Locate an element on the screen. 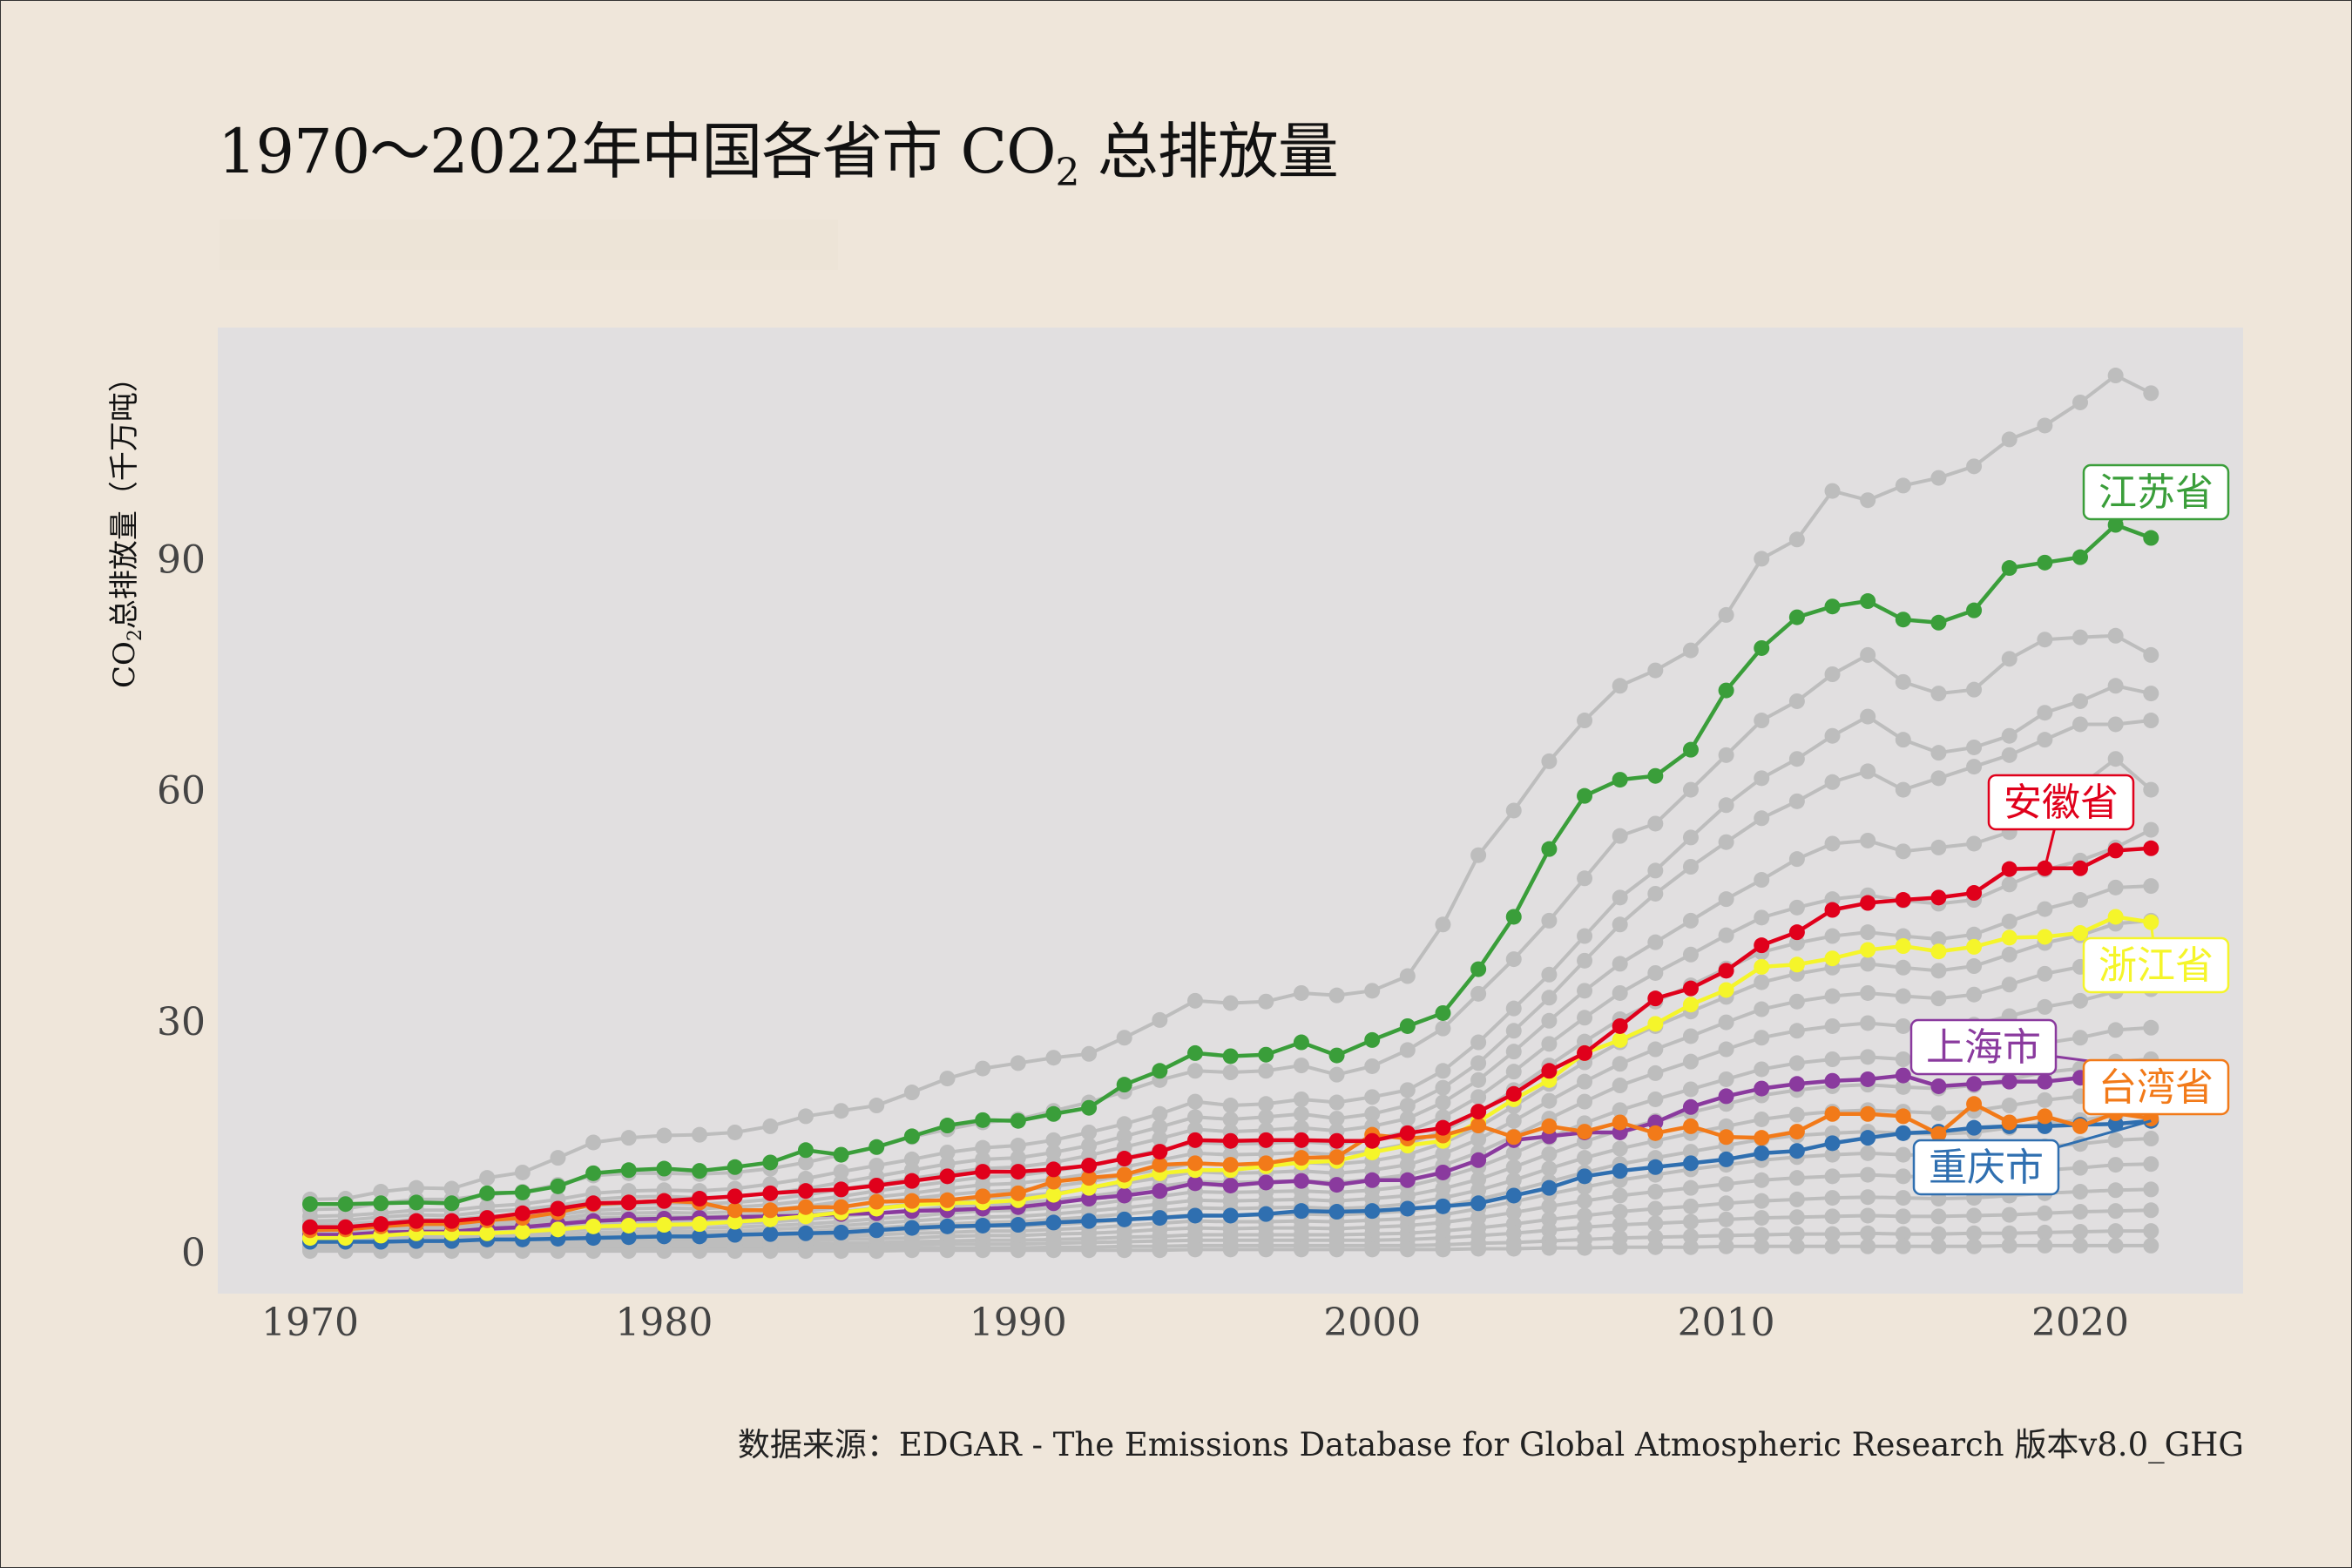 The height and width of the screenshot is (1568, 2352). context-series-2-point-2003 is located at coordinates (1478, 994).